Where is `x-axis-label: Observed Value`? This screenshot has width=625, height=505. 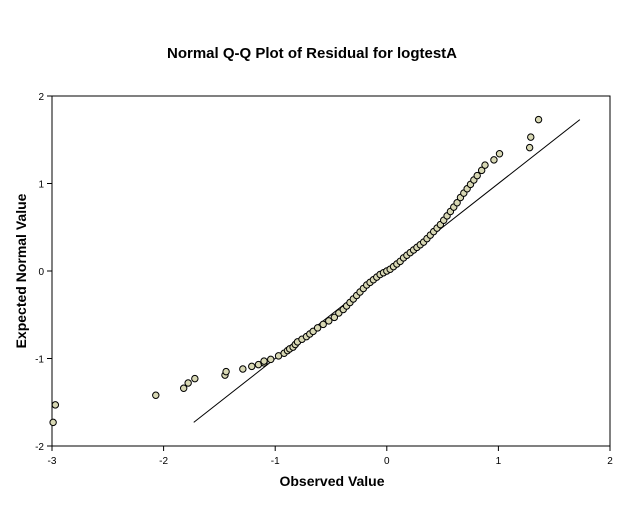 x-axis-label: Observed Value is located at coordinates (331, 481).